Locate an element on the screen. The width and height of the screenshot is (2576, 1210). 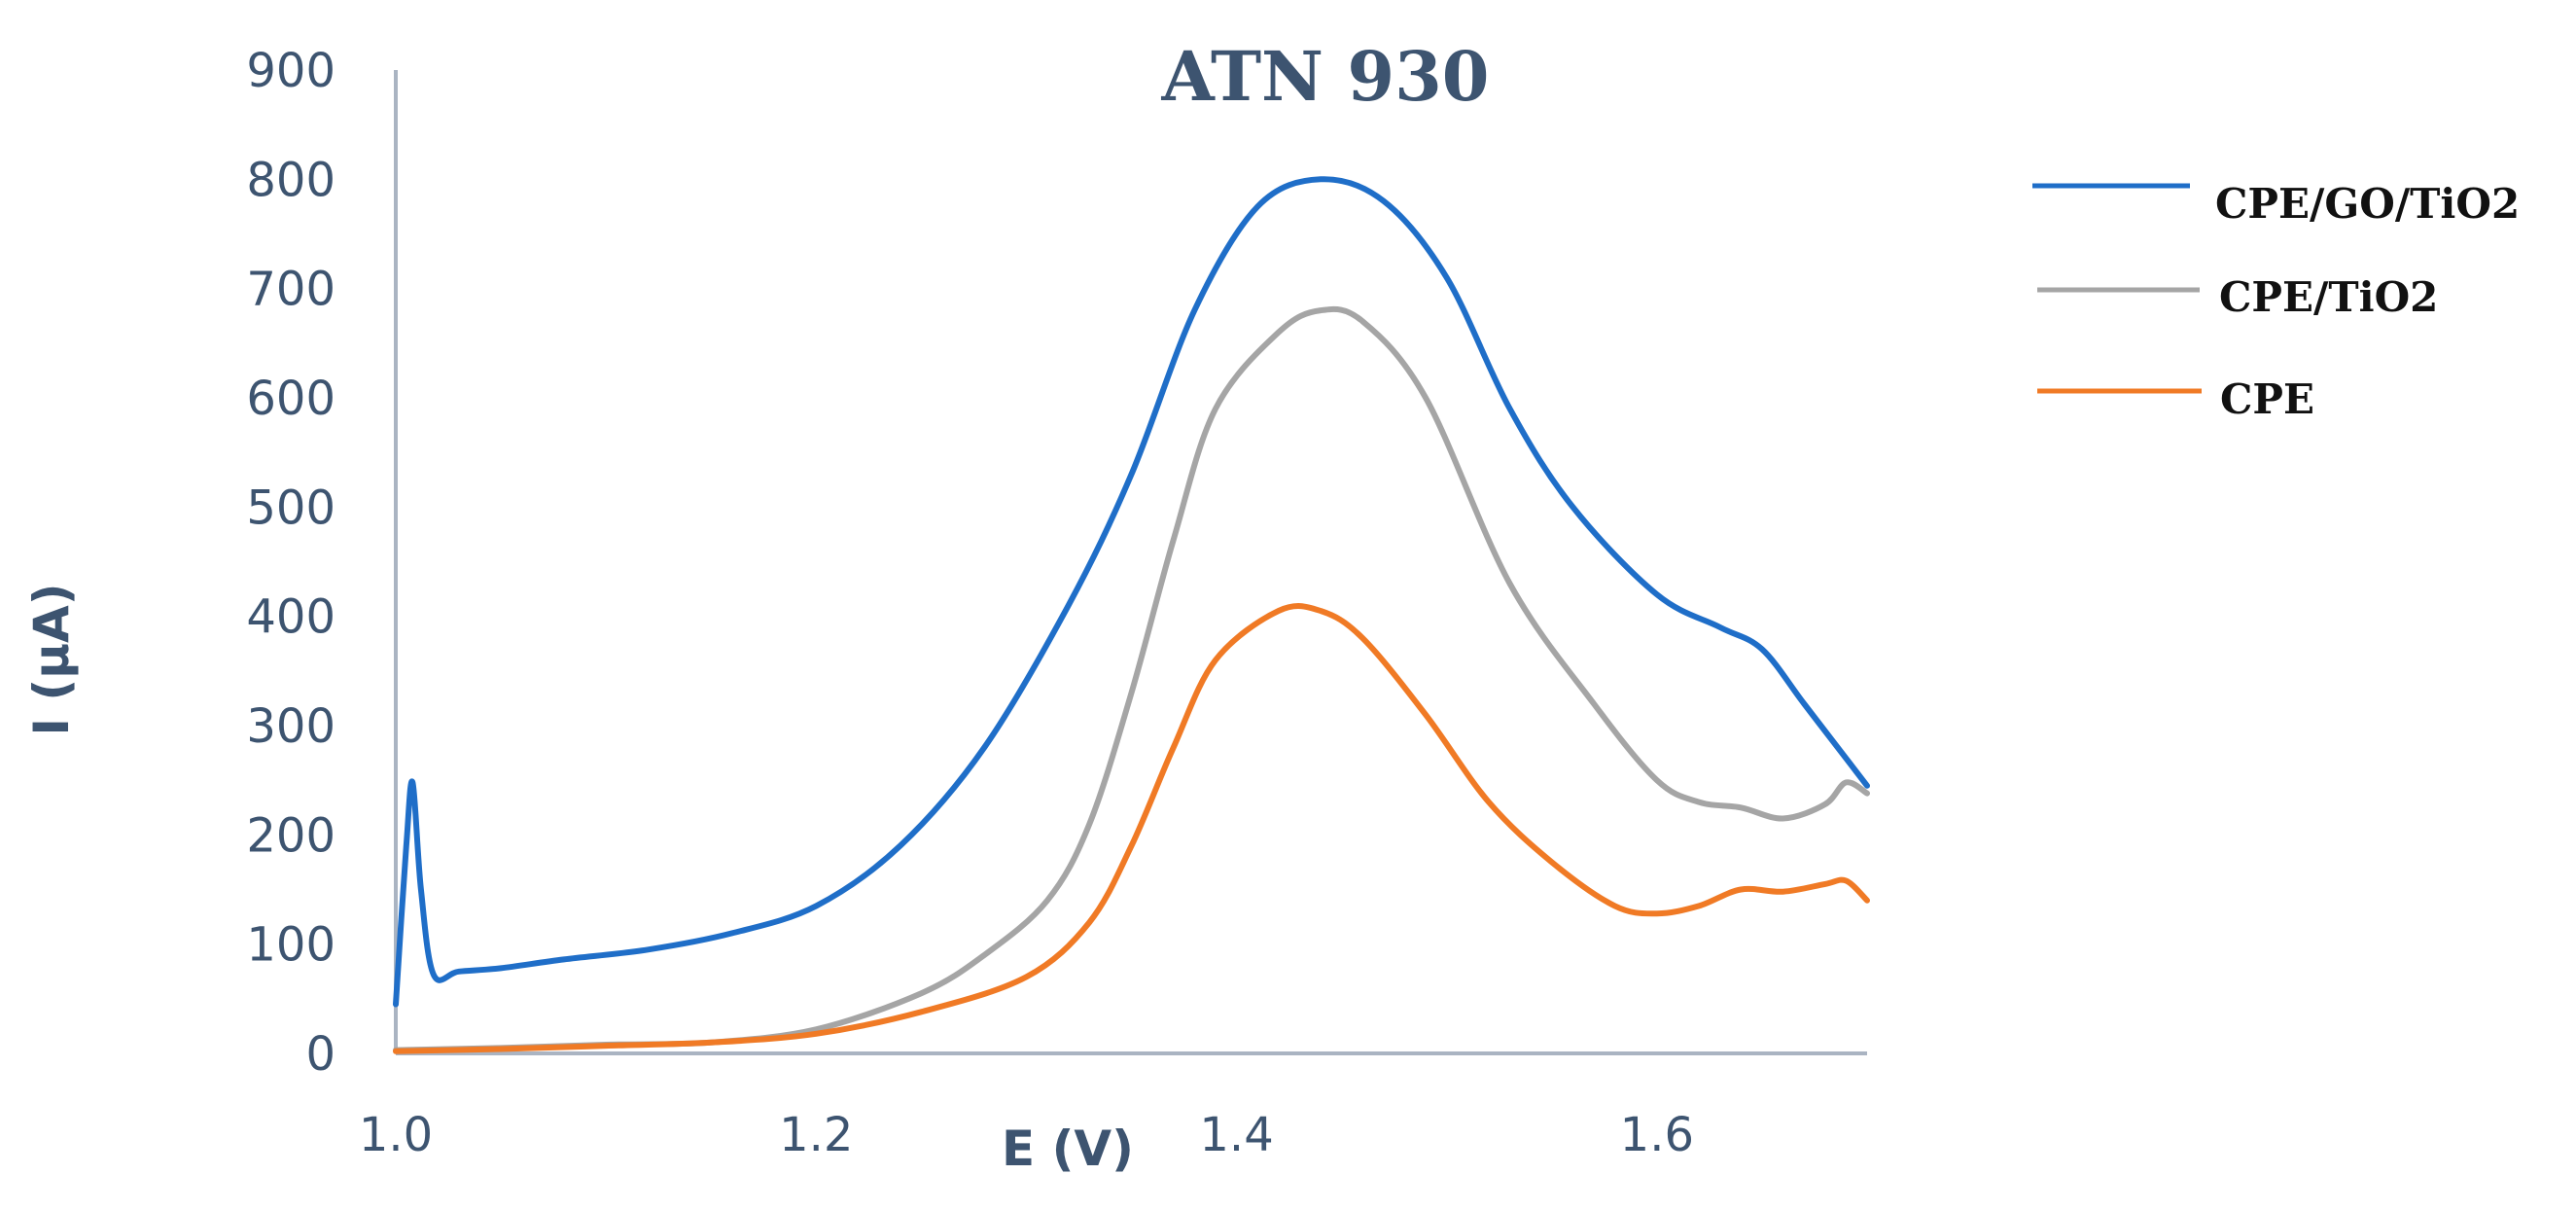
legend: CPE/GO/TiO2 CPE/TiO2 CPE is located at coordinates (2276, 302).